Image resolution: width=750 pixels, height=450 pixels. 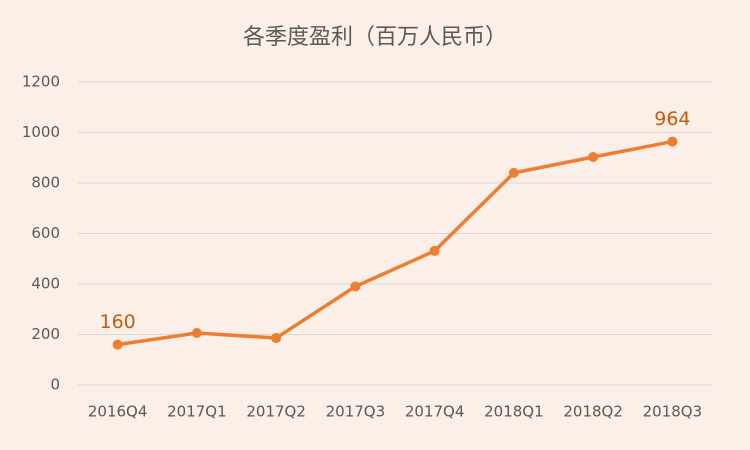 I want to click on y-tick-label: 200, so click(x=45, y=334).